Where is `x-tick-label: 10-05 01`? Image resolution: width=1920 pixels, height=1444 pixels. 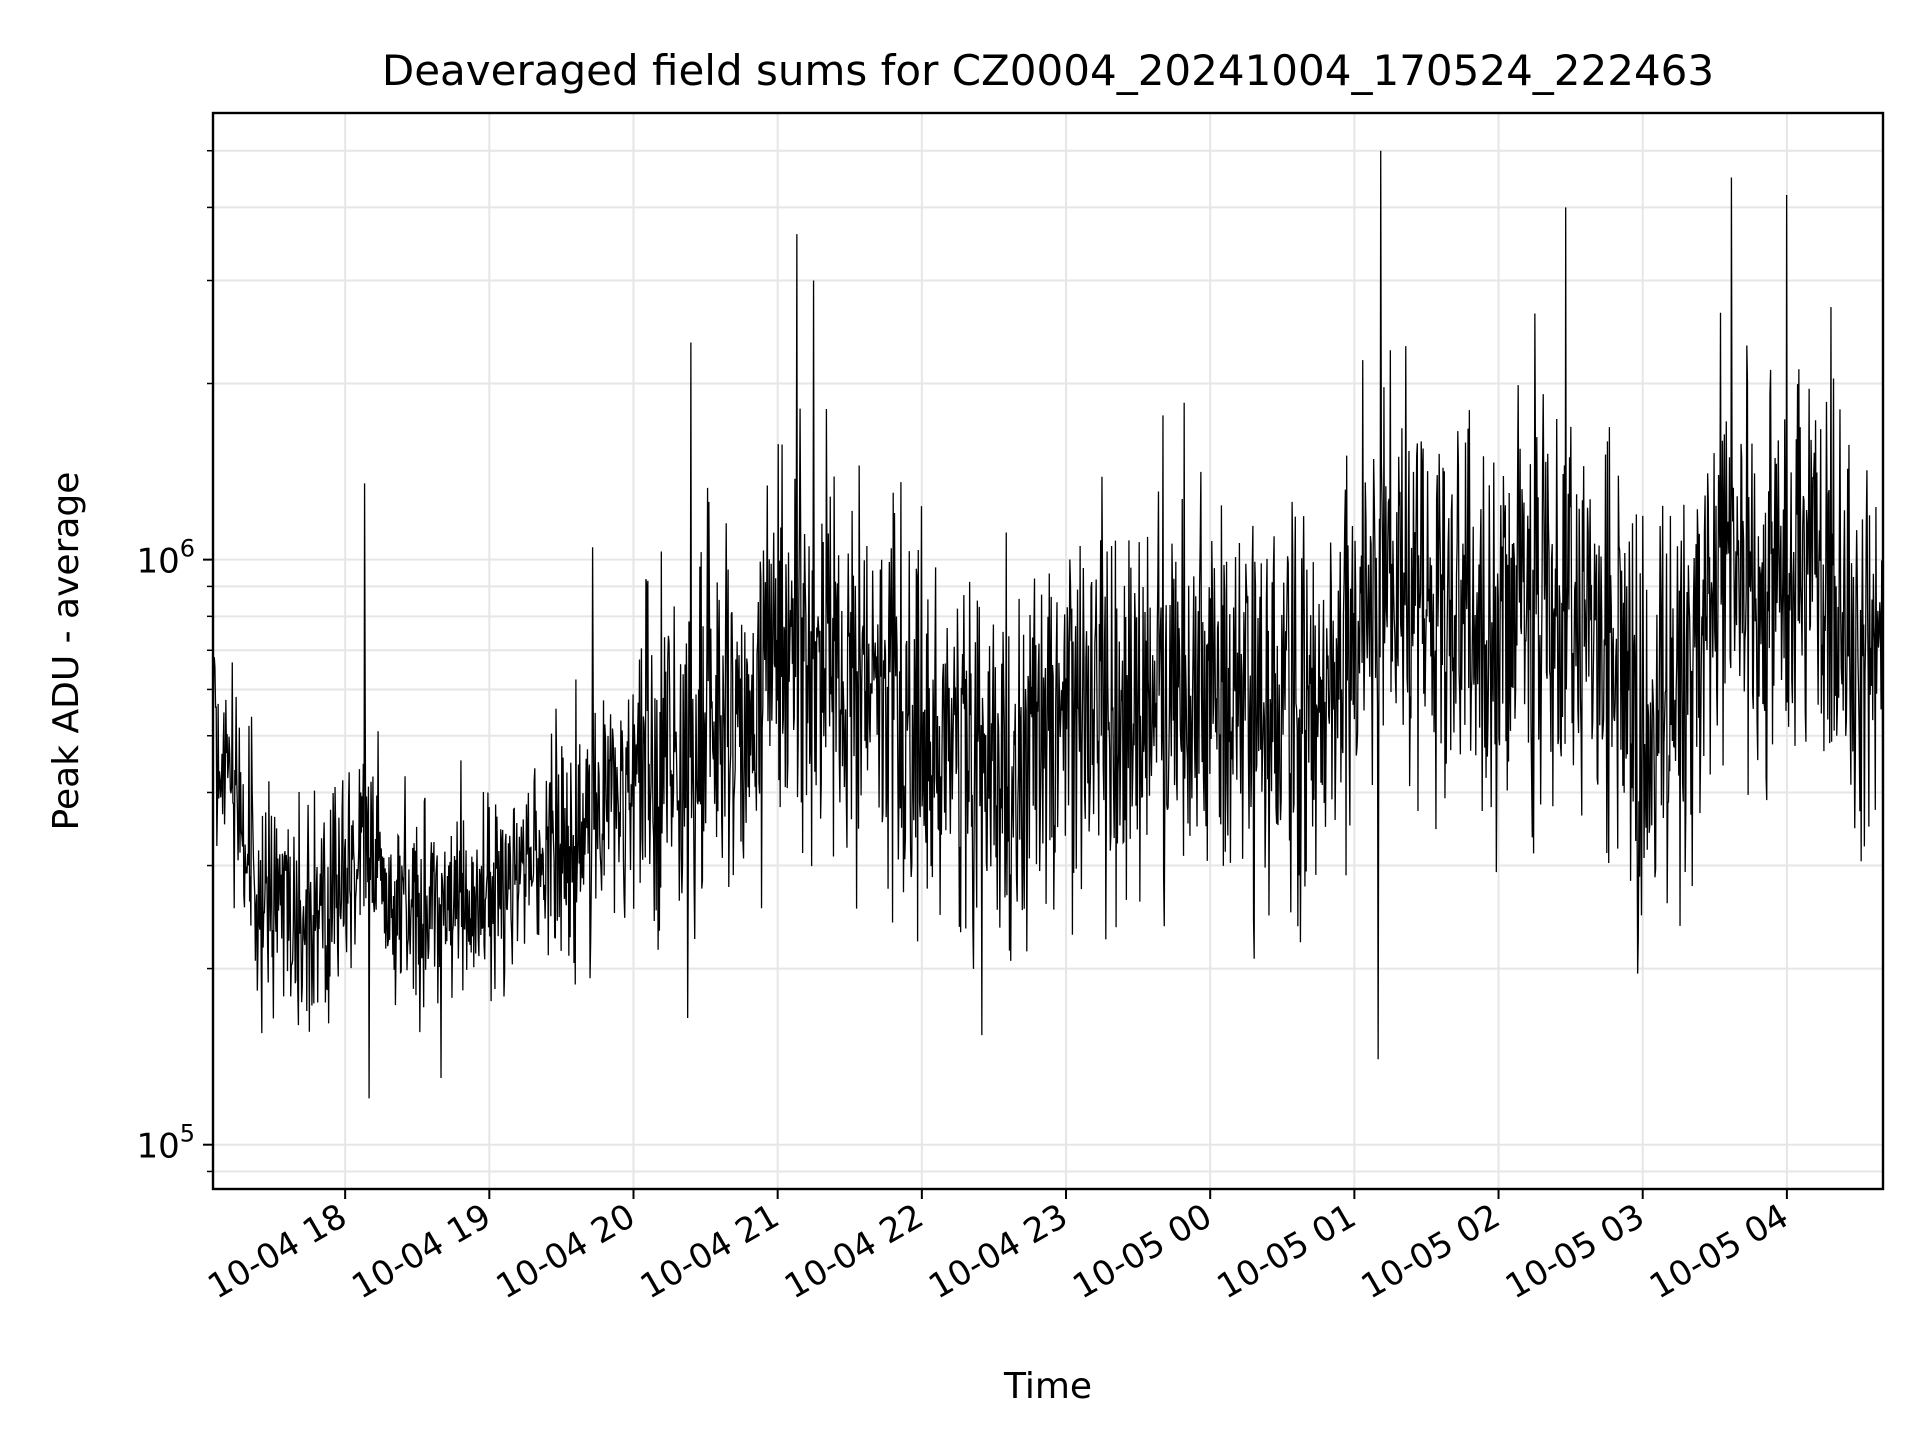
x-tick-label: 10-05 01 is located at coordinates (1286, 1251).